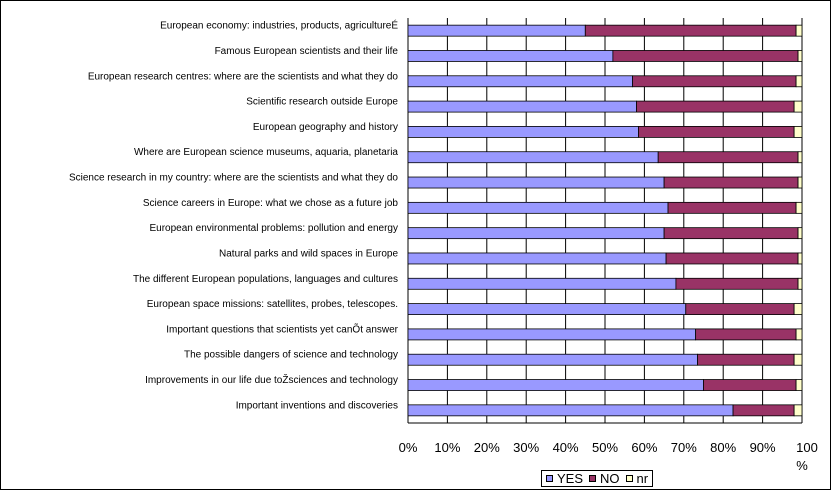 The image size is (831, 490). What do you see at coordinates (570, 478) in the screenshot?
I see `legend-label-yes: YES` at bounding box center [570, 478].